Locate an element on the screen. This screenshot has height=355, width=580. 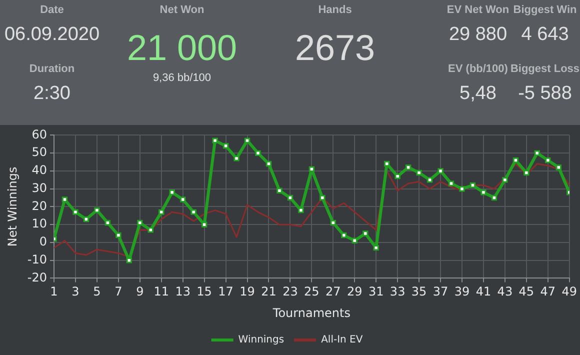
x-tick-label: 21 is located at coordinates (268, 291).